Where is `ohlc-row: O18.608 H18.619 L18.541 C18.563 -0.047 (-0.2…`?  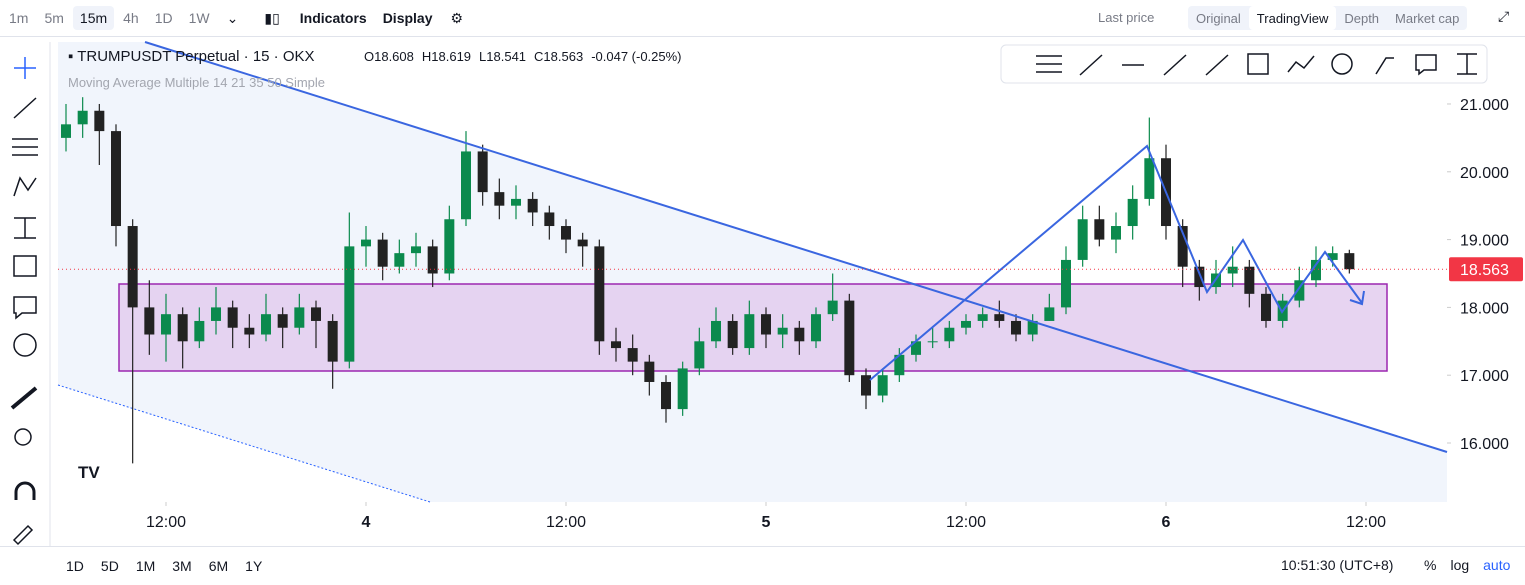 ohlc-row: O18.608 H18.619 L18.541 C18.563 -0.047 (-0.2… is located at coordinates (523, 56).